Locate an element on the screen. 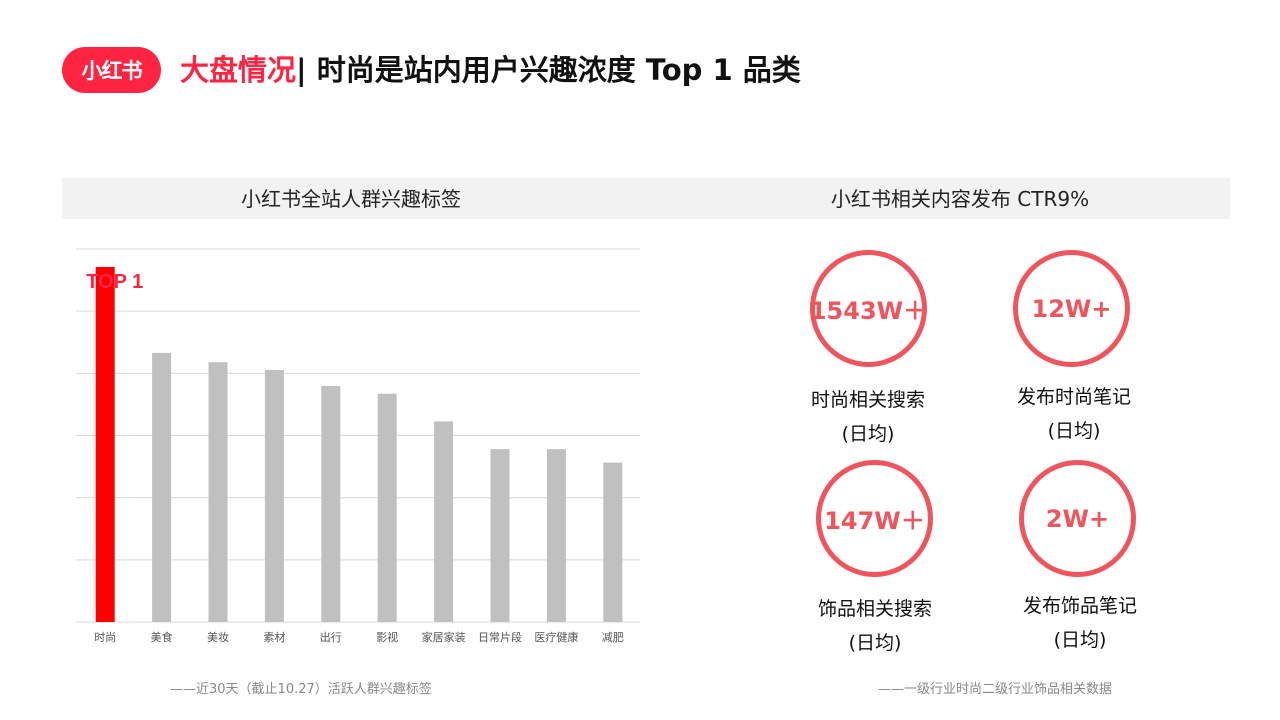  x-tick-label: 日常片段 is located at coordinates (500, 637).